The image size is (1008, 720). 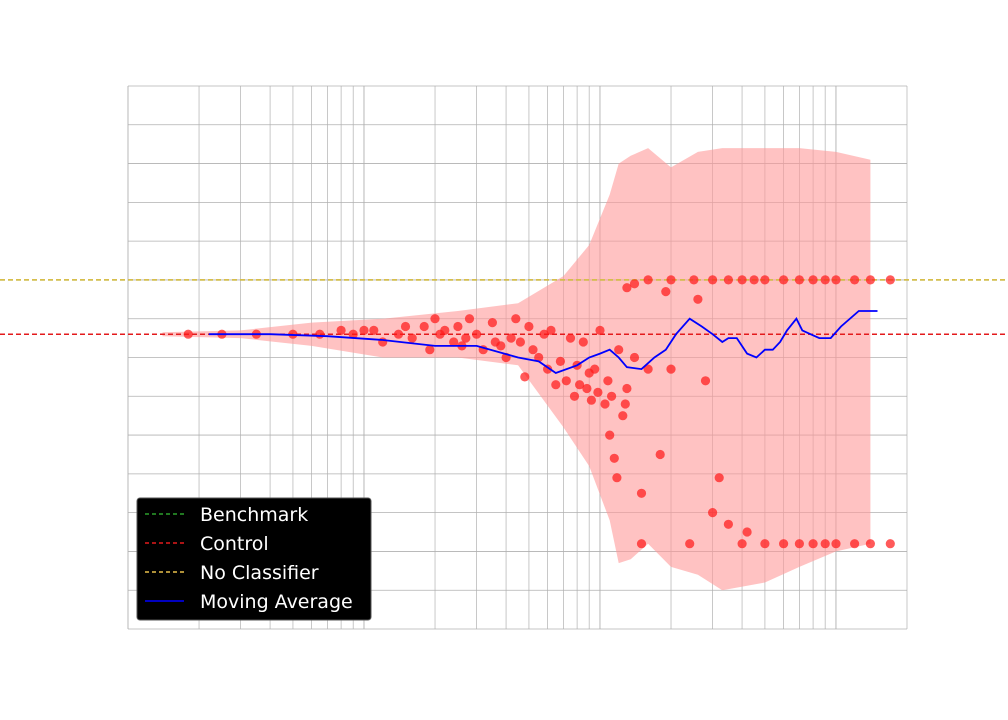 I want to click on legend-label-no-classifier: No Classifier, so click(x=259, y=573).